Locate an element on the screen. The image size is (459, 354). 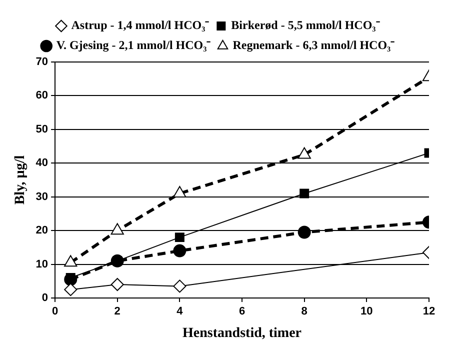
x-tick-label: 10 is located at coordinates (366, 312).